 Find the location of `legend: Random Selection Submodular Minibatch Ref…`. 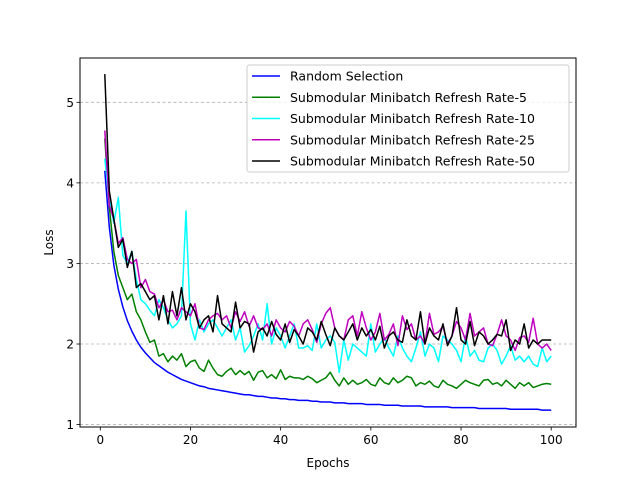

legend: Random Selection Submodular Minibatch Ref… is located at coordinates (408, 118).